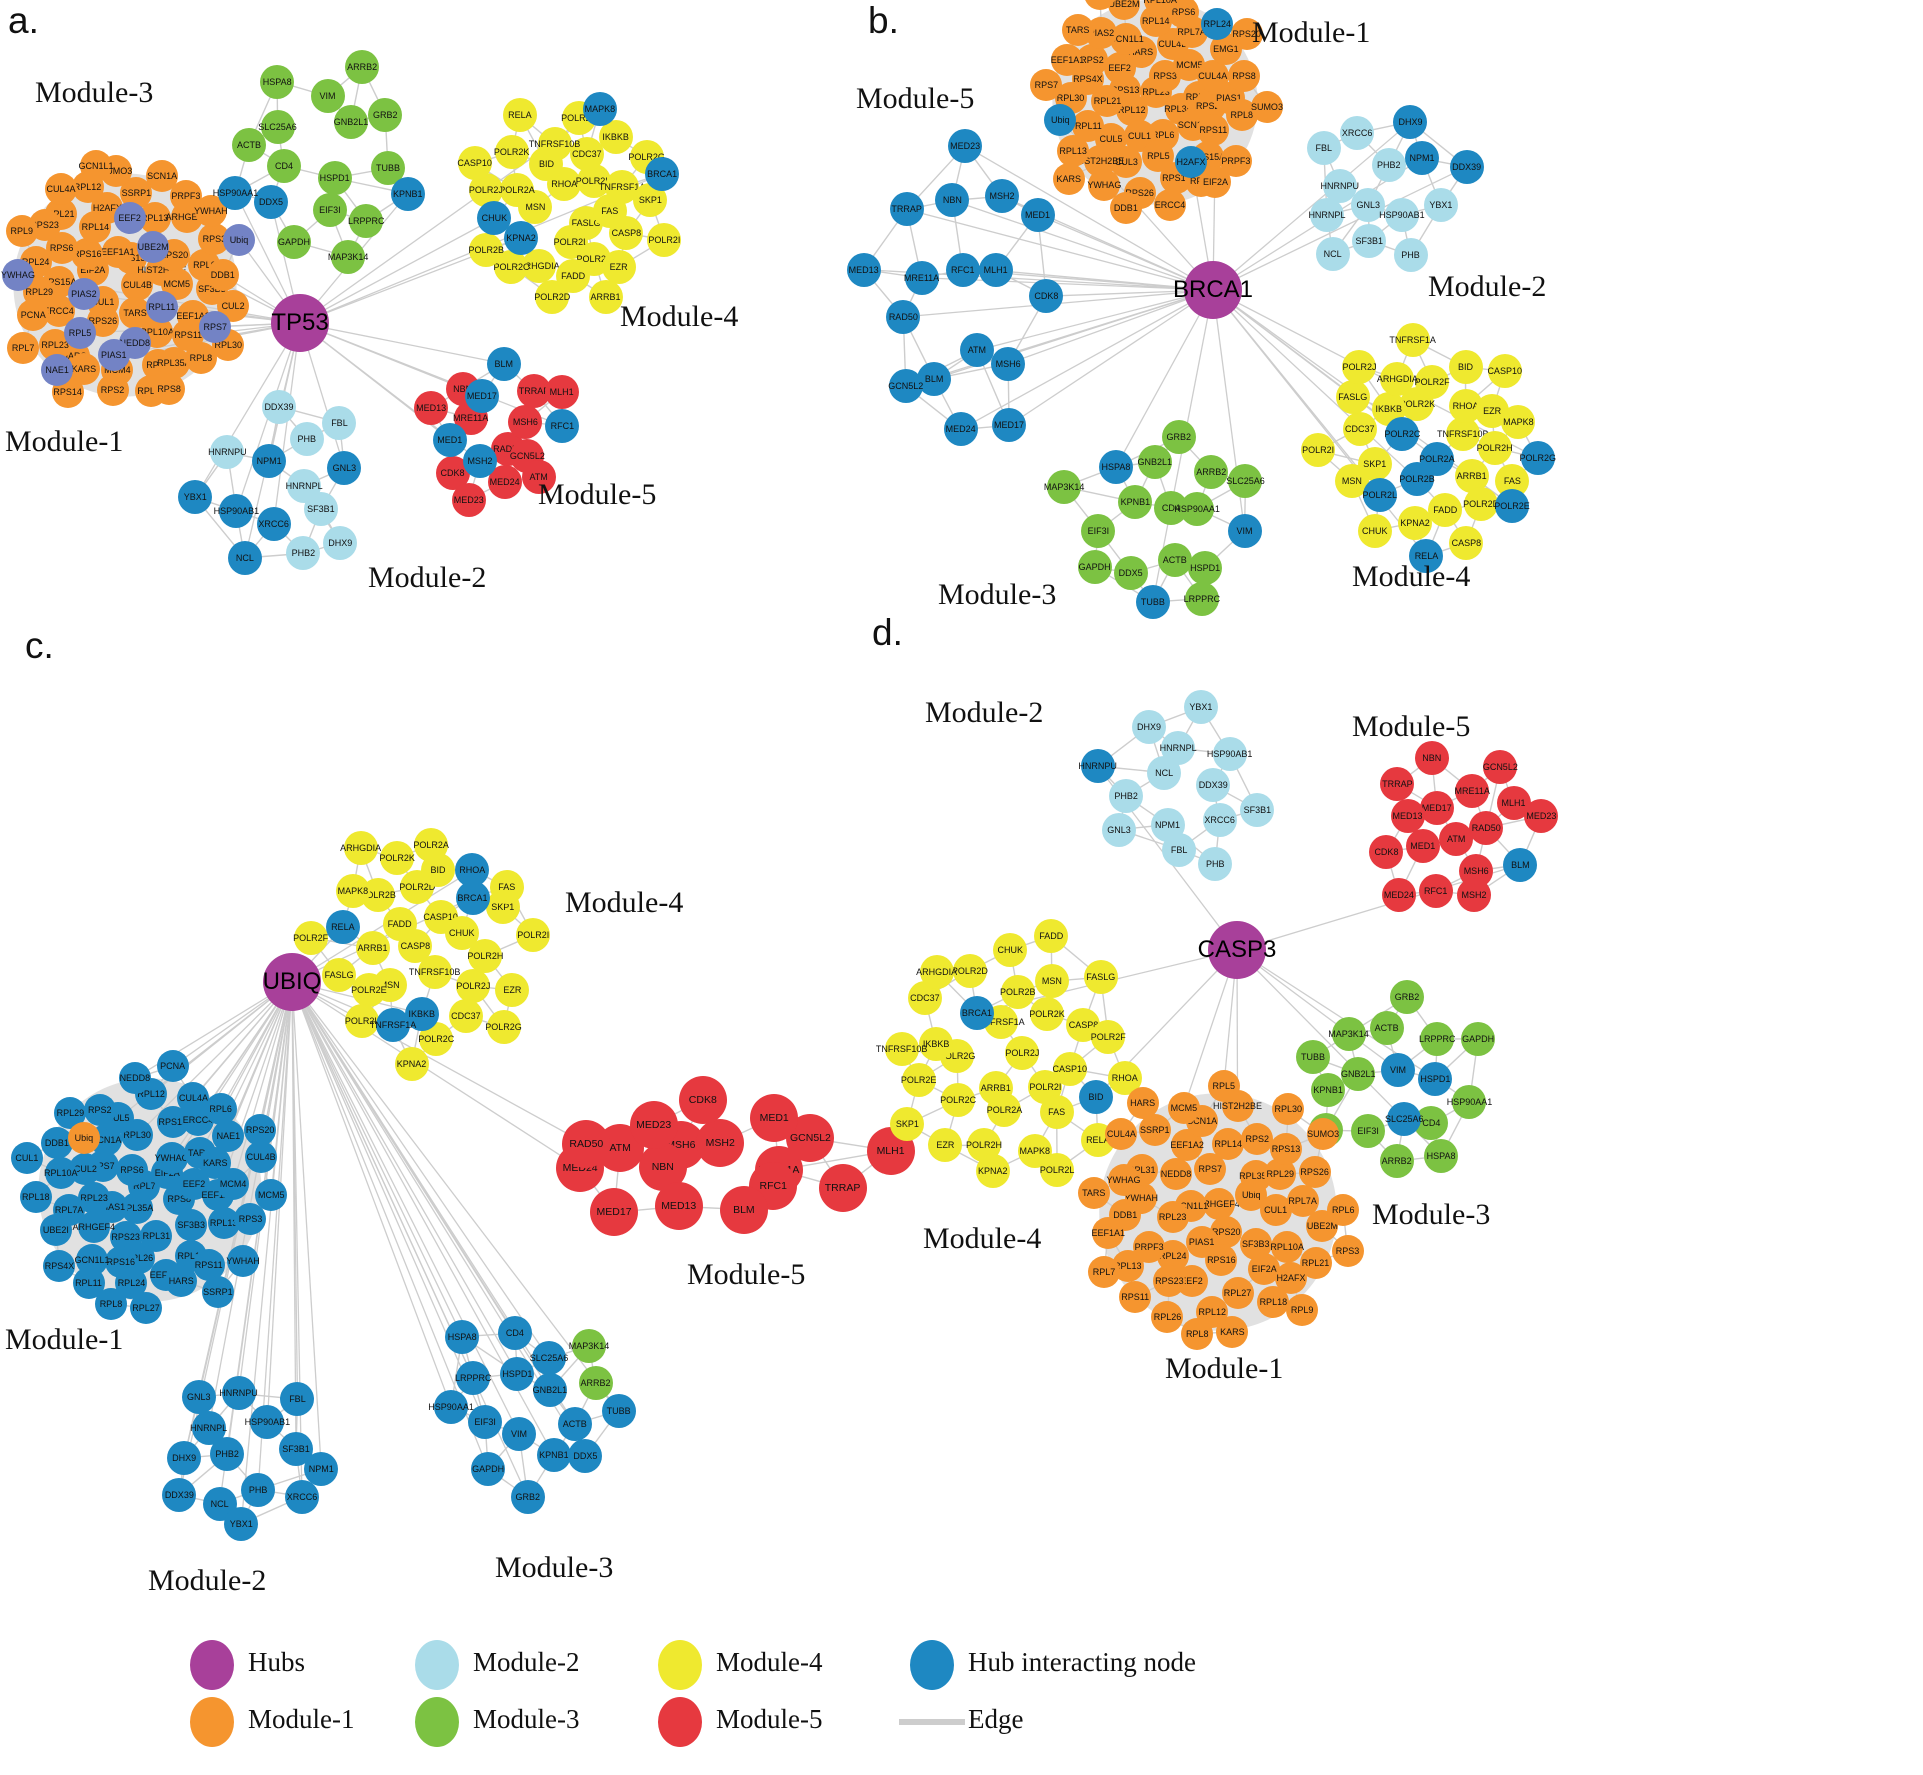 Image resolution: width=1923 pixels, height=1775 pixels. What do you see at coordinates (1126, 796) in the screenshot?
I see `node-phb2: PHB2` at bounding box center [1126, 796].